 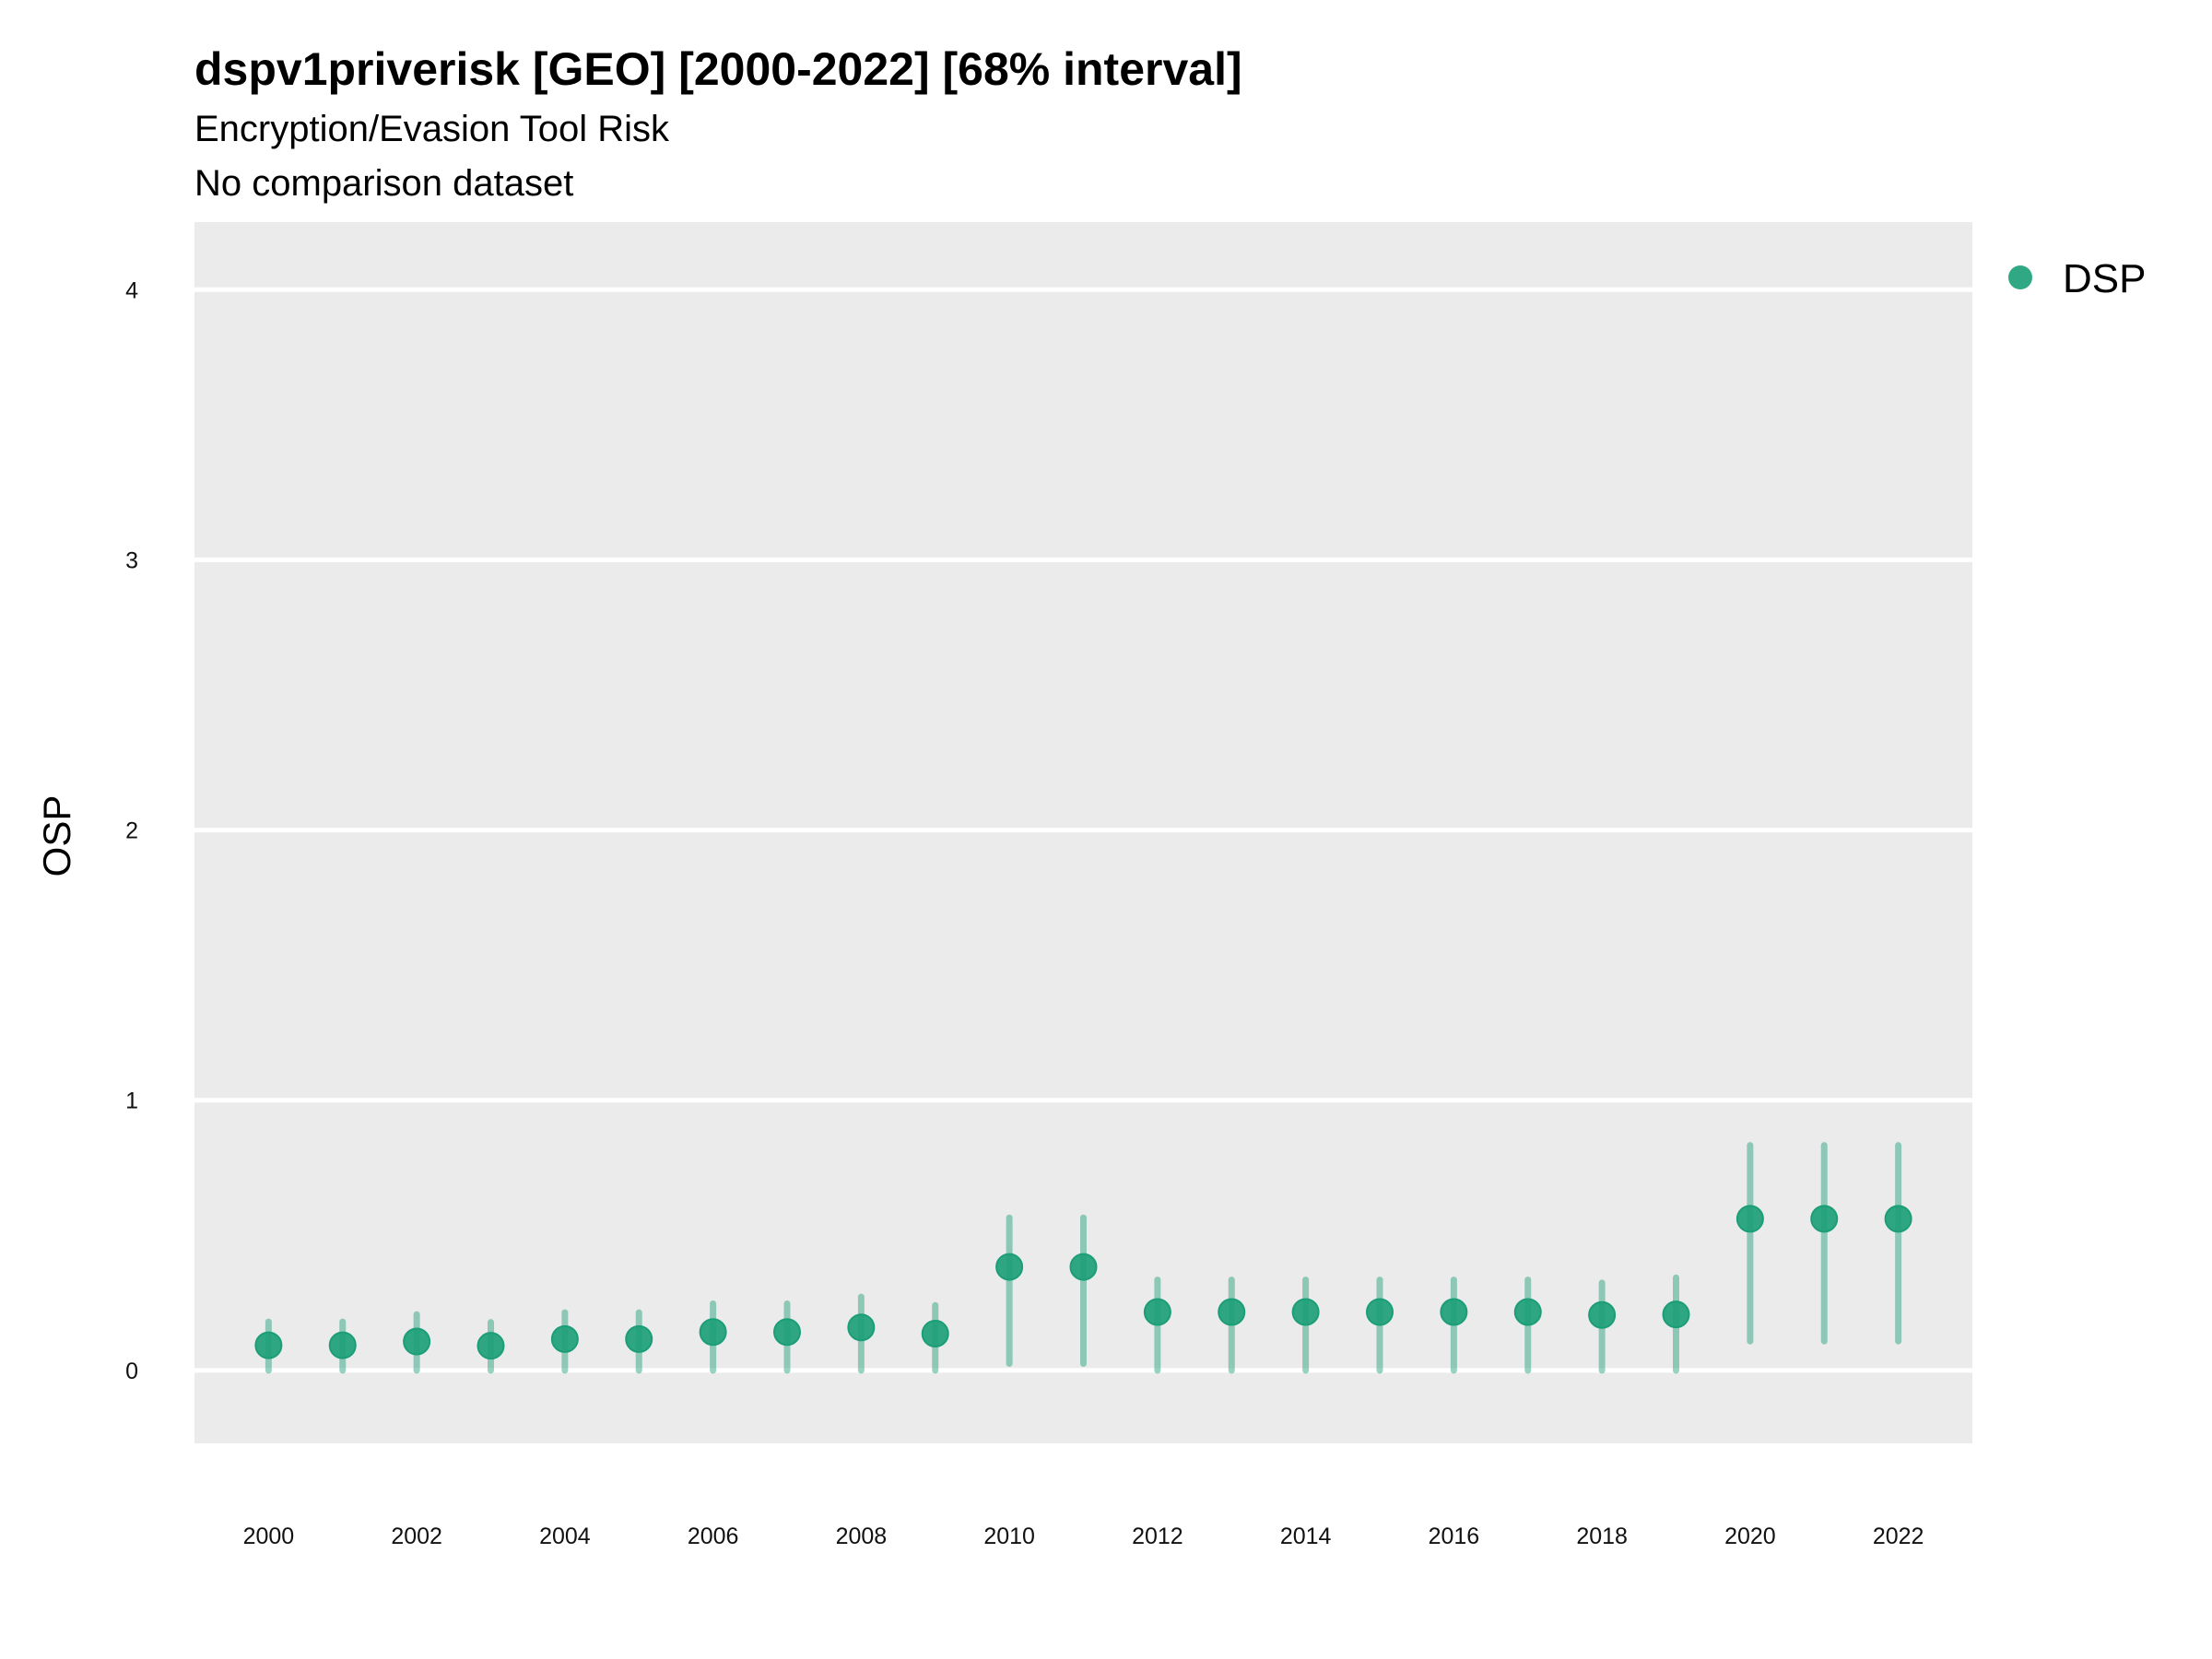 I want to click on y-tick-label-2: 2, so click(x=131, y=831).